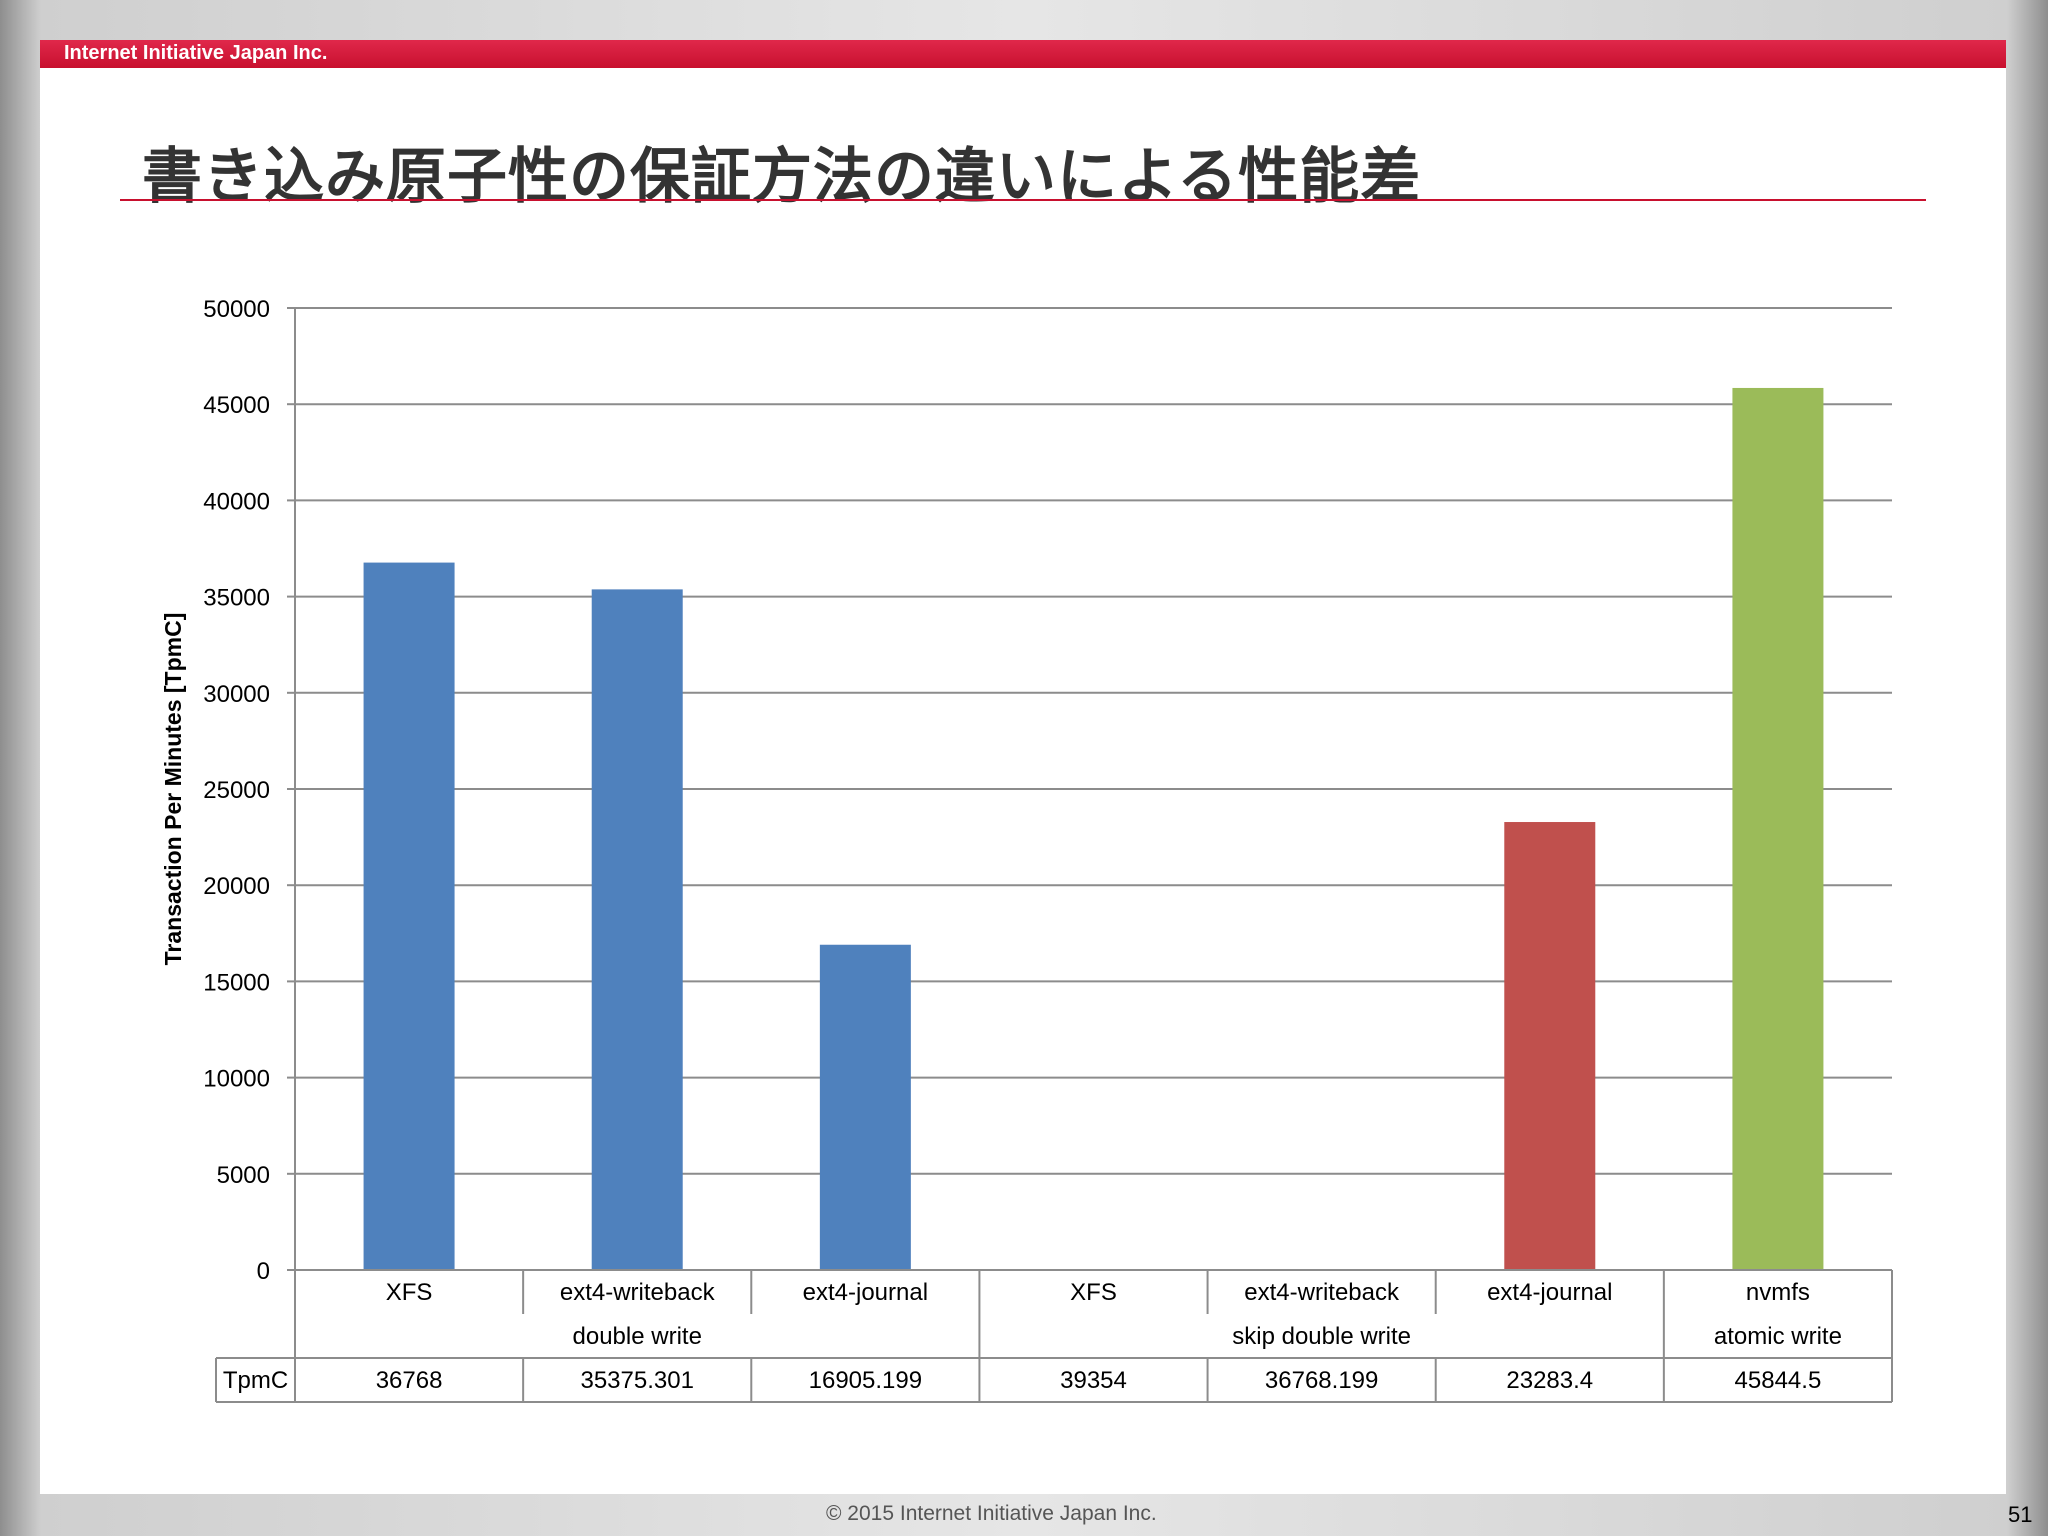  I want to click on page-number: 51, so click(2020, 1514).